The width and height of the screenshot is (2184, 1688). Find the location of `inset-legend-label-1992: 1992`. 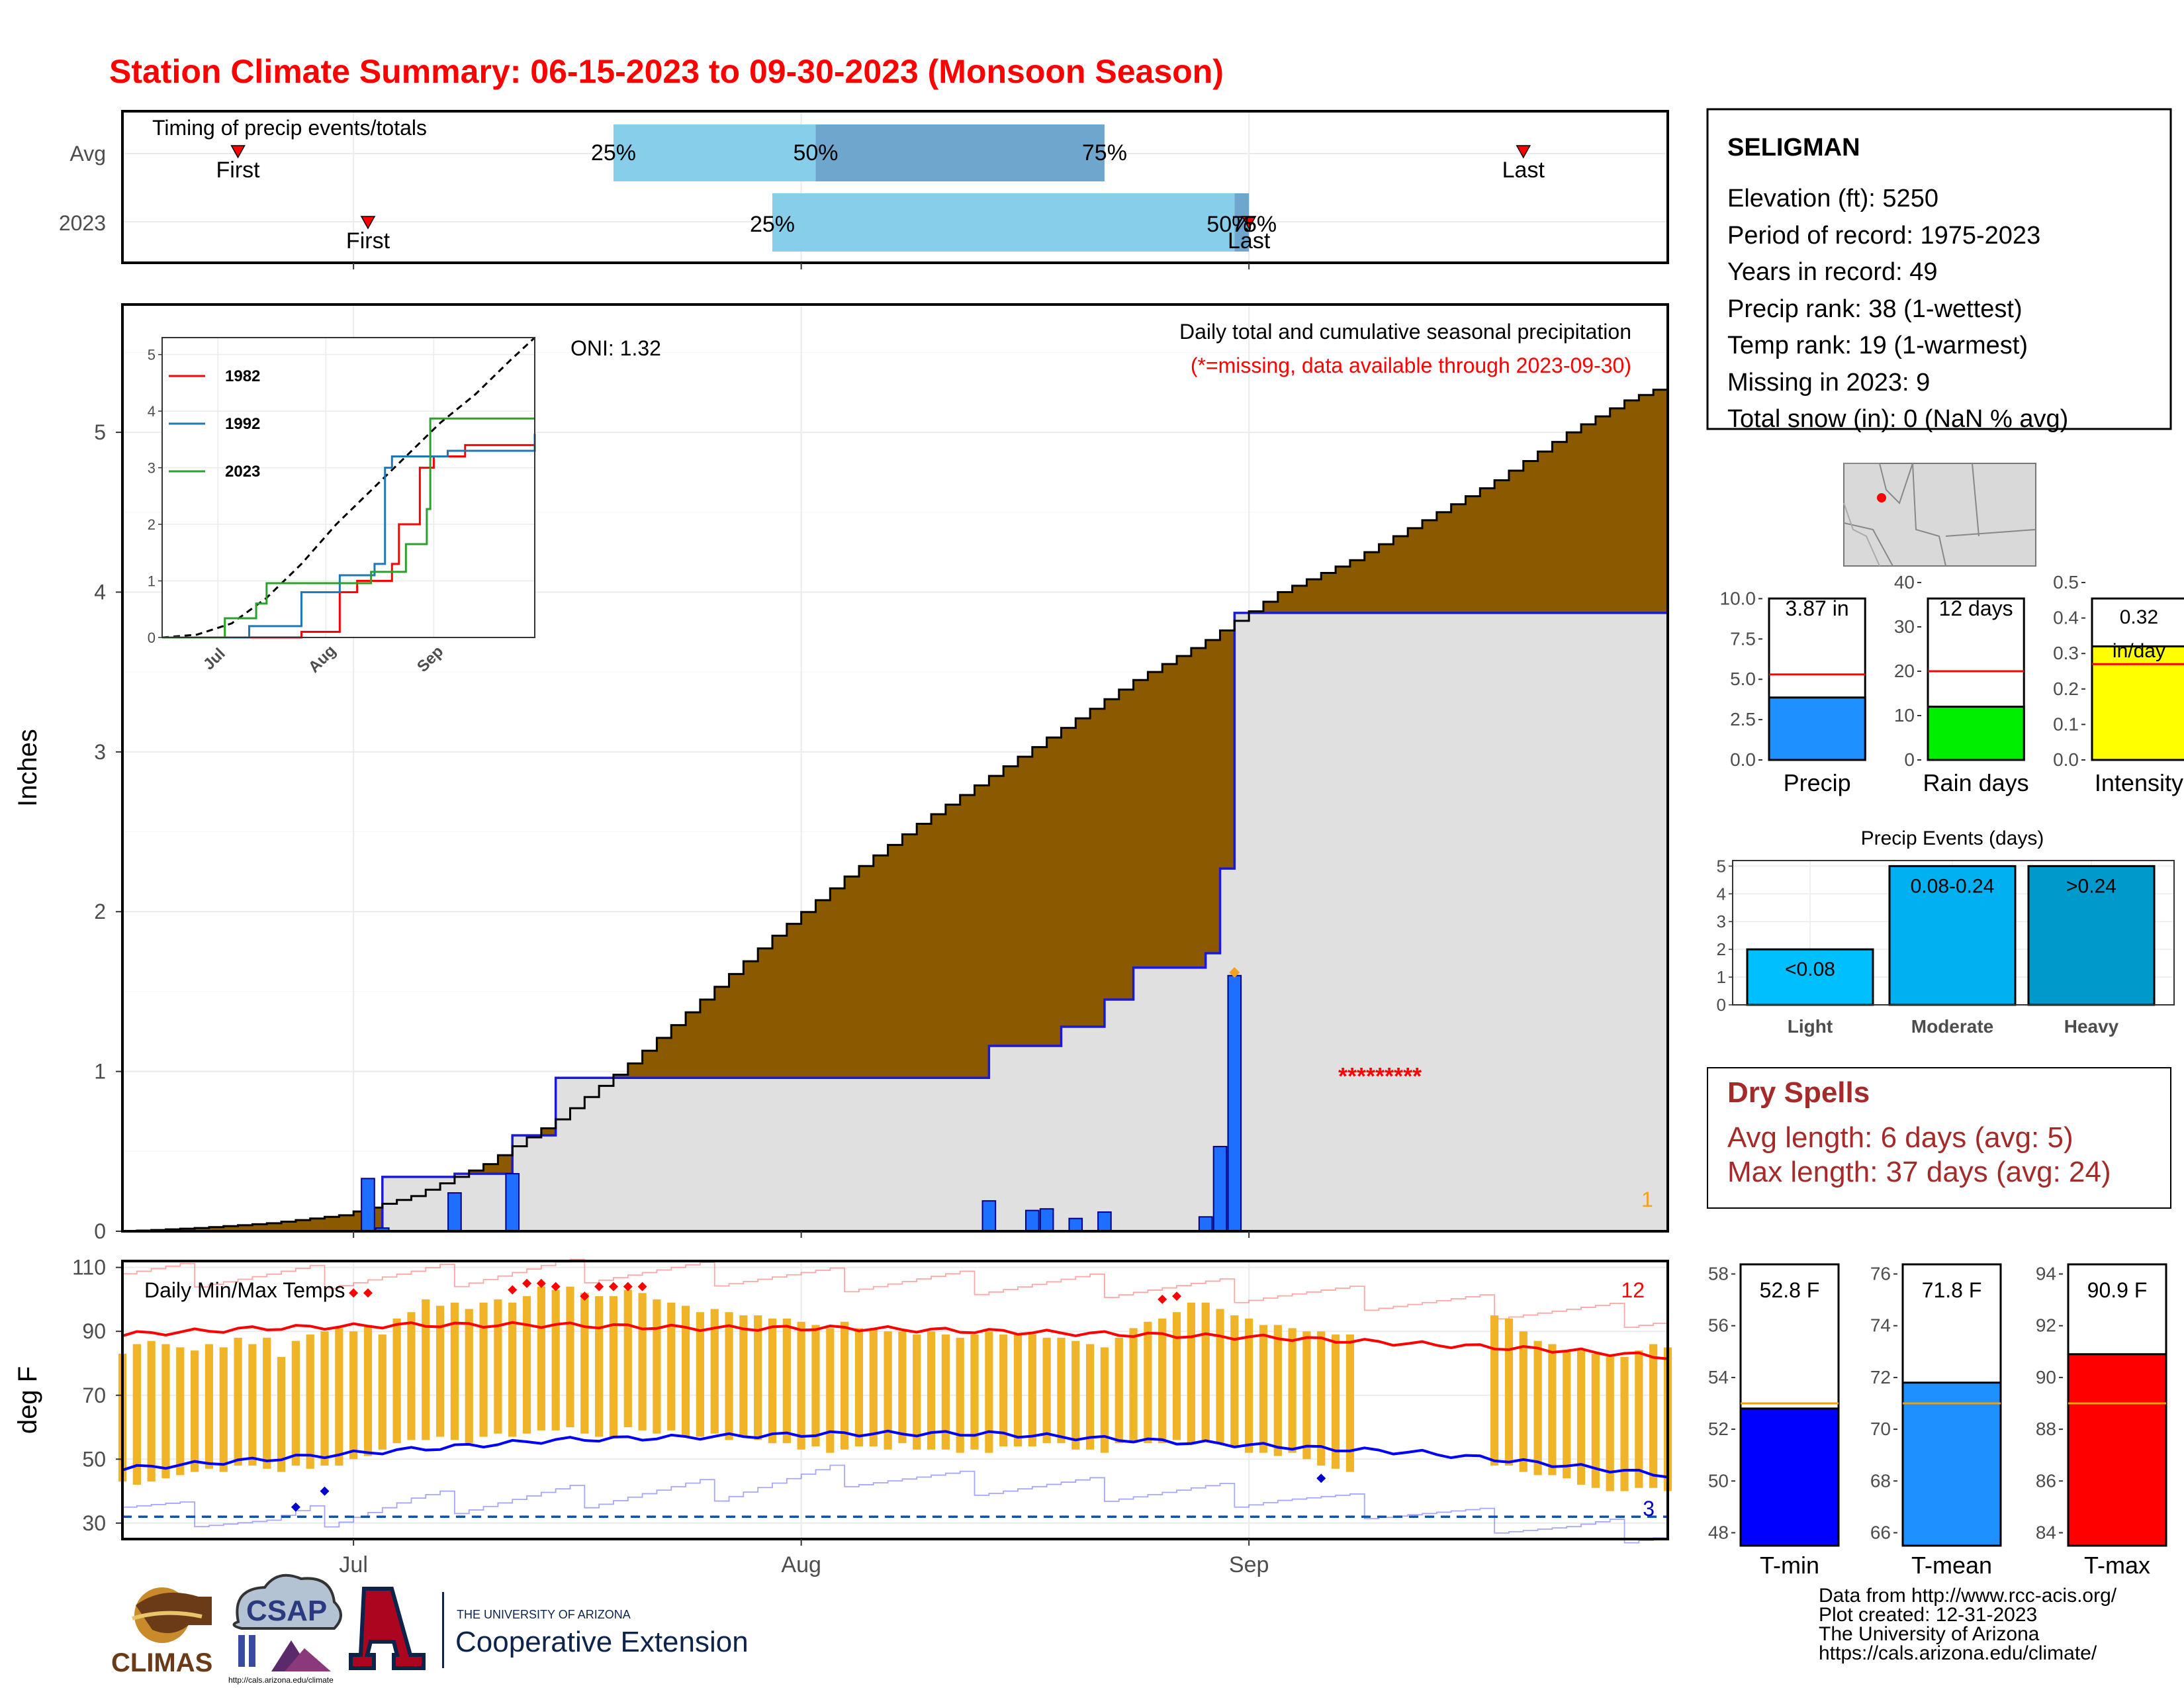

inset-legend-label-1992: 1992 is located at coordinates (242, 424).